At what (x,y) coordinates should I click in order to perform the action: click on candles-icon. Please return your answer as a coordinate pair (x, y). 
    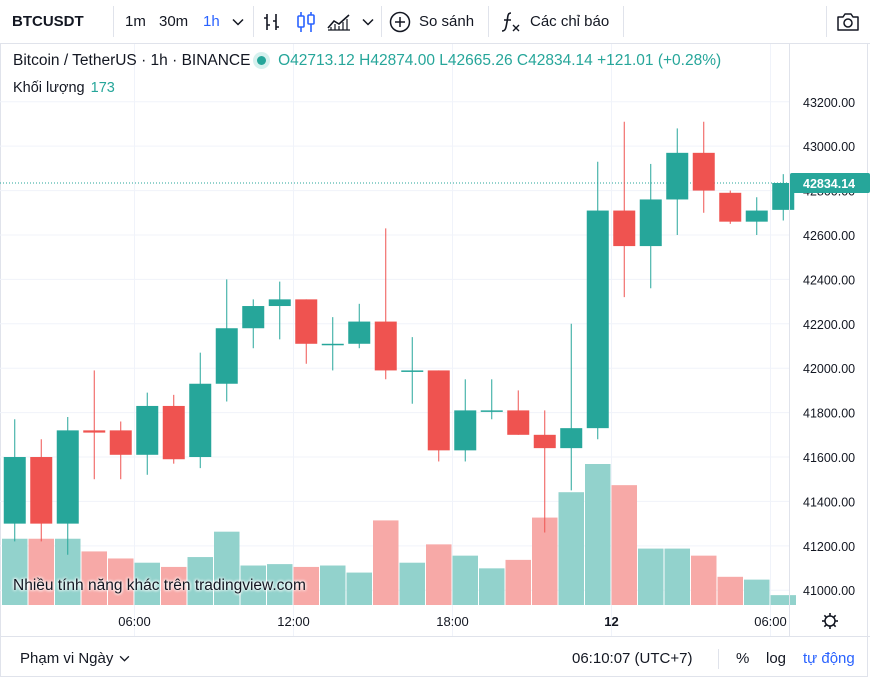
    Looking at the image, I should click on (306, 21).